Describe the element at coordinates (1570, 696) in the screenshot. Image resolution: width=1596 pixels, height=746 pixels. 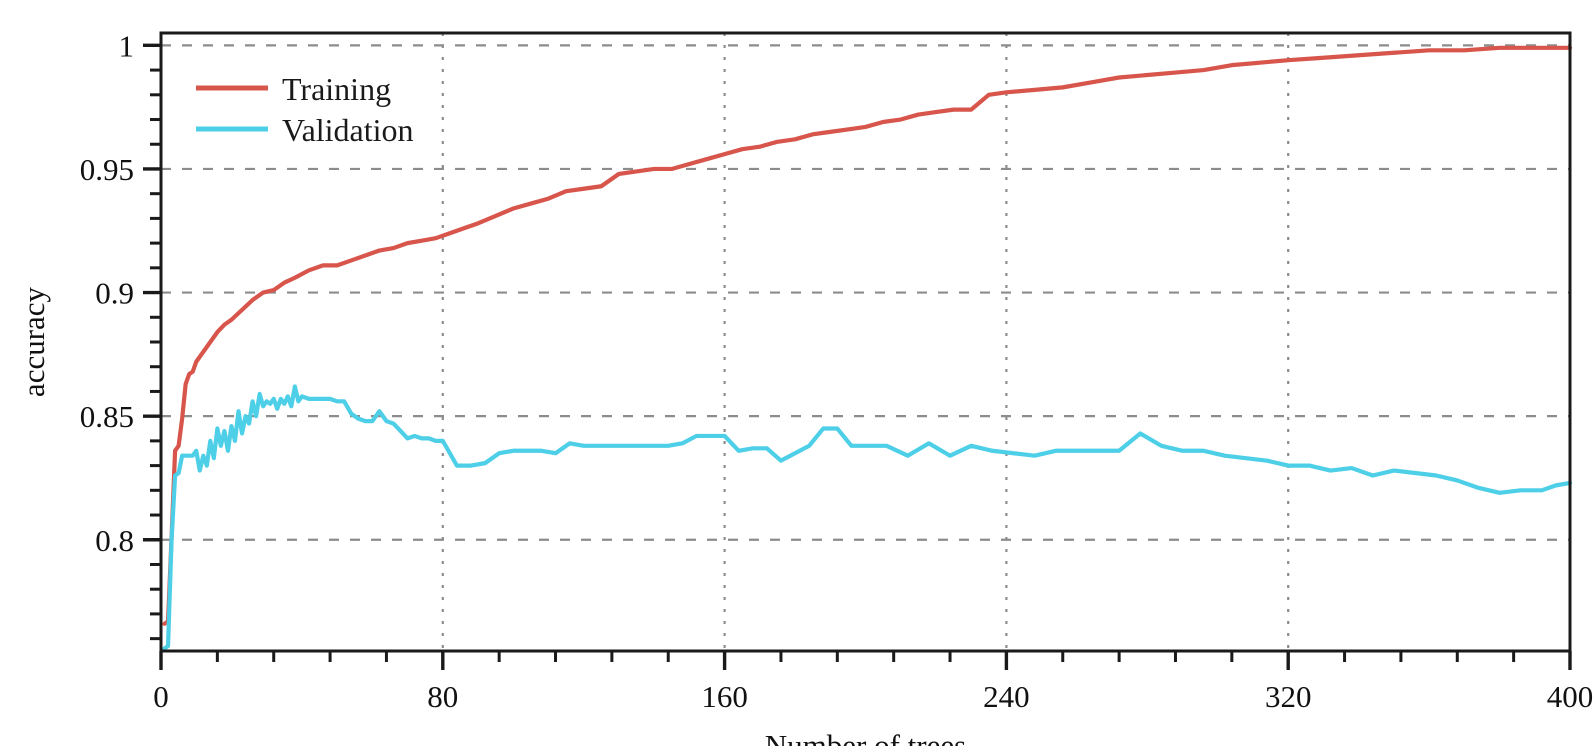
I see `x-tick-label: 400` at that location.